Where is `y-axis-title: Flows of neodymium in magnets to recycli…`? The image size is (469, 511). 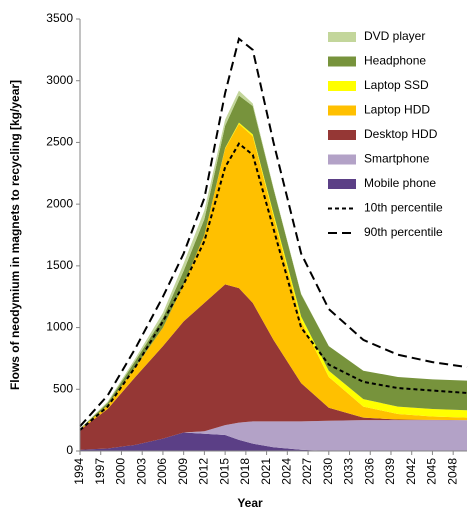 y-axis-title: Flows of neodymium in magnets to recycli… is located at coordinates (15, 235).